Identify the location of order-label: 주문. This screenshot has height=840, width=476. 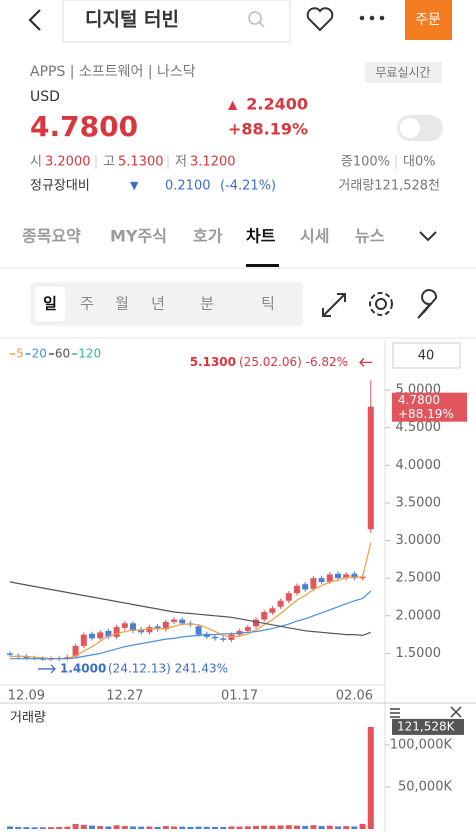
(428, 20).